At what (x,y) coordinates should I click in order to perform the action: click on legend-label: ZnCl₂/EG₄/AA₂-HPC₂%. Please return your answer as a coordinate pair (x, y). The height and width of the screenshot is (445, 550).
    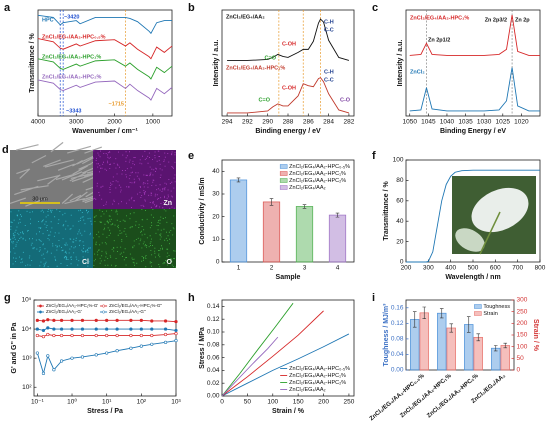
    Looking at the image, I should click on (317, 181).